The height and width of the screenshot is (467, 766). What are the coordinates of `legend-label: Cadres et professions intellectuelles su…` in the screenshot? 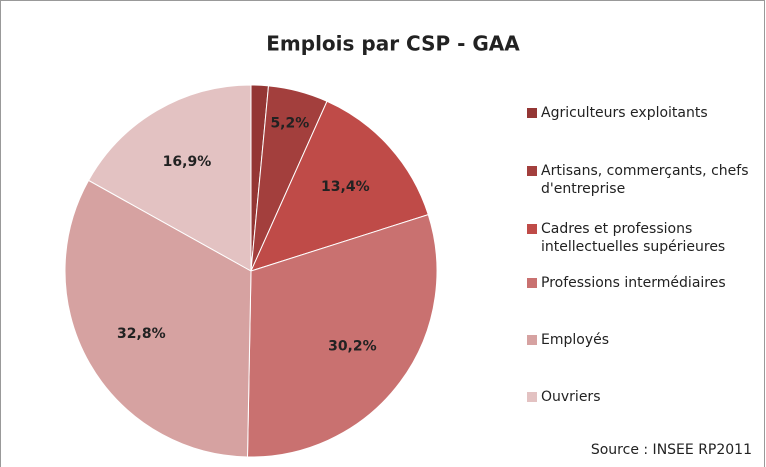 It's located at (633, 238).